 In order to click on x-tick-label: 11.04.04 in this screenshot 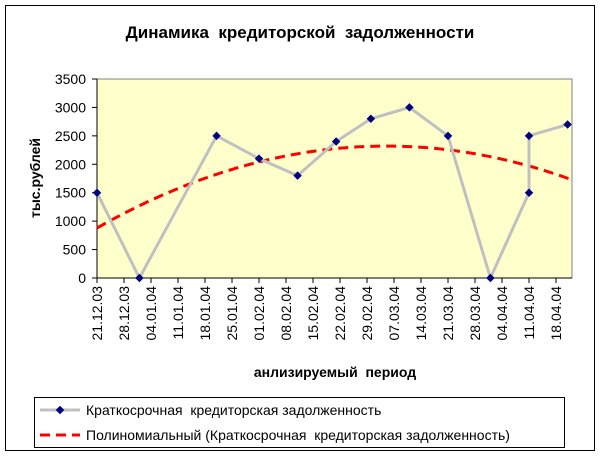, I will do `click(529, 313)`.